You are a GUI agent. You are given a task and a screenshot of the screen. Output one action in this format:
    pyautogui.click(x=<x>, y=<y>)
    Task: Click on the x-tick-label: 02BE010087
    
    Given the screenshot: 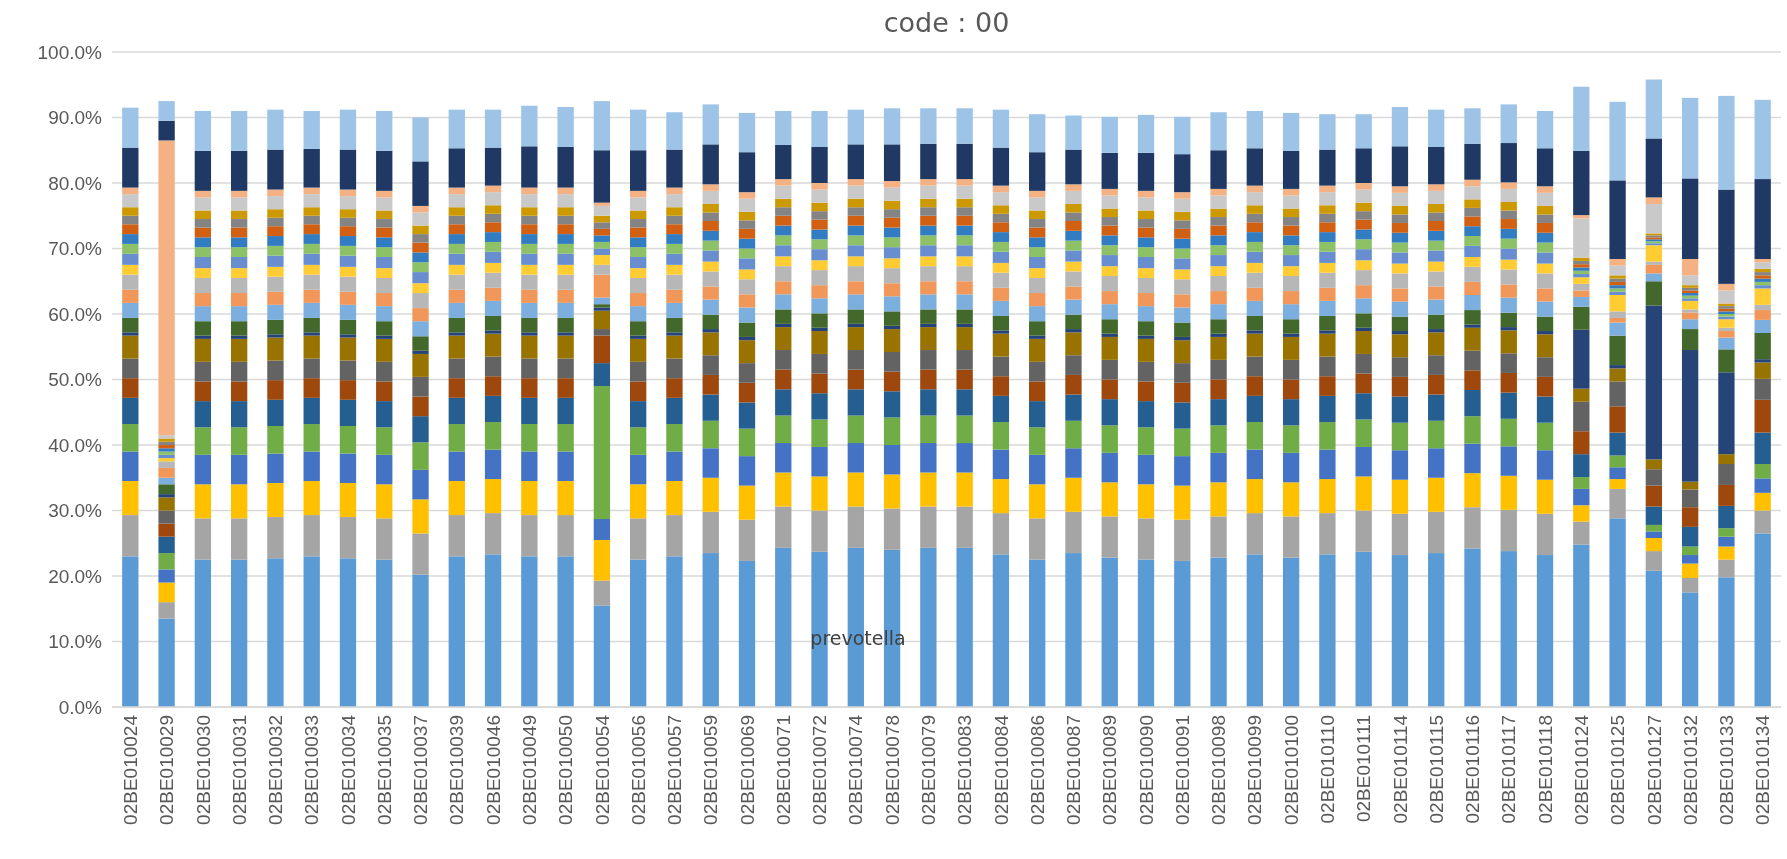 What is the action you would take?
    pyautogui.click(x=1074, y=770)
    